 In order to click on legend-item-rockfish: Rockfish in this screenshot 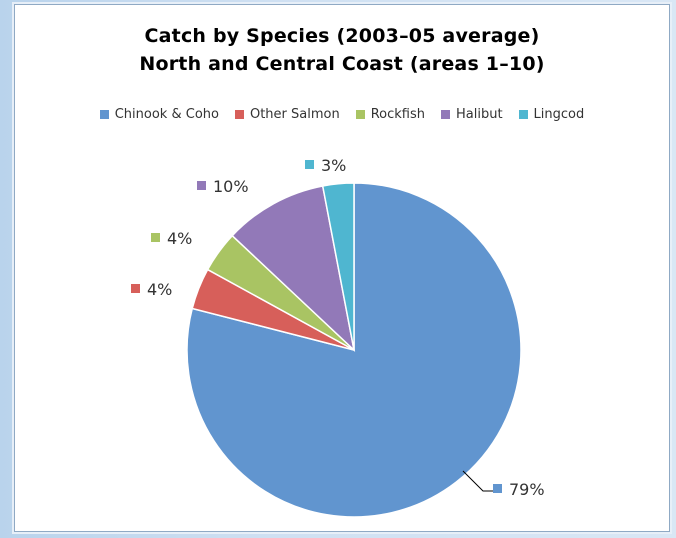, I will do `click(390, 114)`.